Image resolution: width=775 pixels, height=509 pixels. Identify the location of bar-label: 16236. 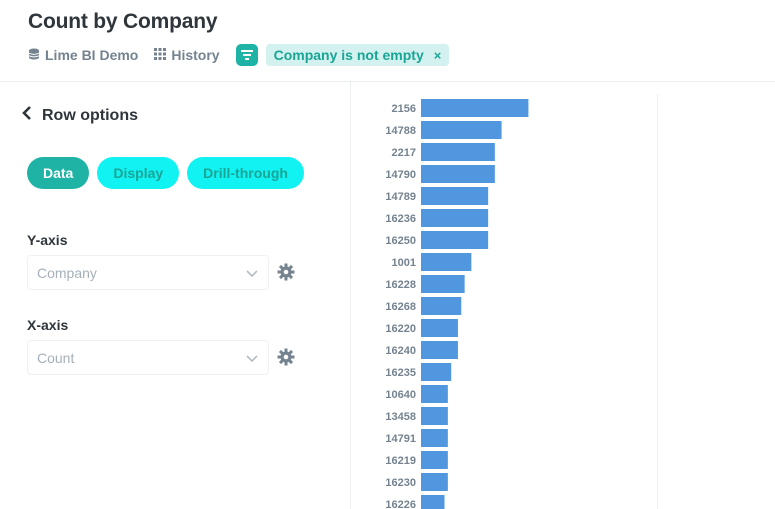
(400, 219).